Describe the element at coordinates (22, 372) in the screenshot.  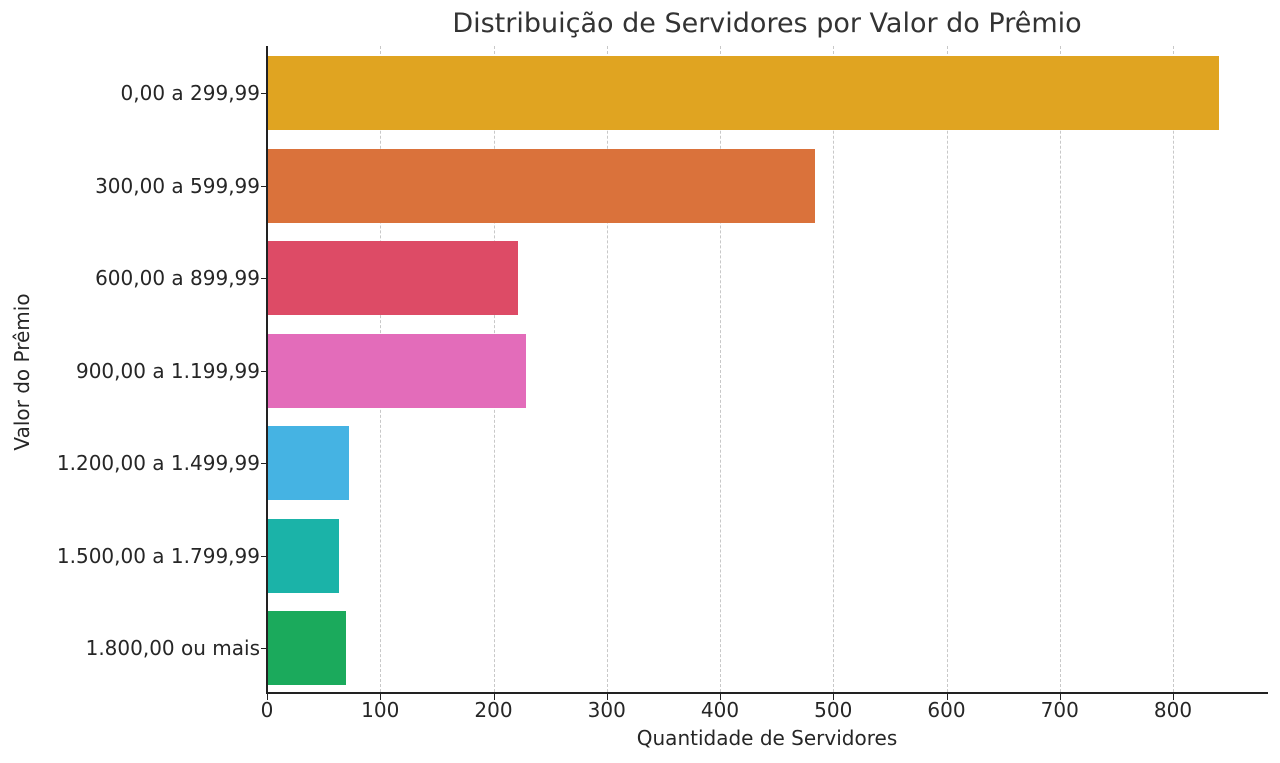
I see `y-axis-title: Valor do Prêmio` at that location.